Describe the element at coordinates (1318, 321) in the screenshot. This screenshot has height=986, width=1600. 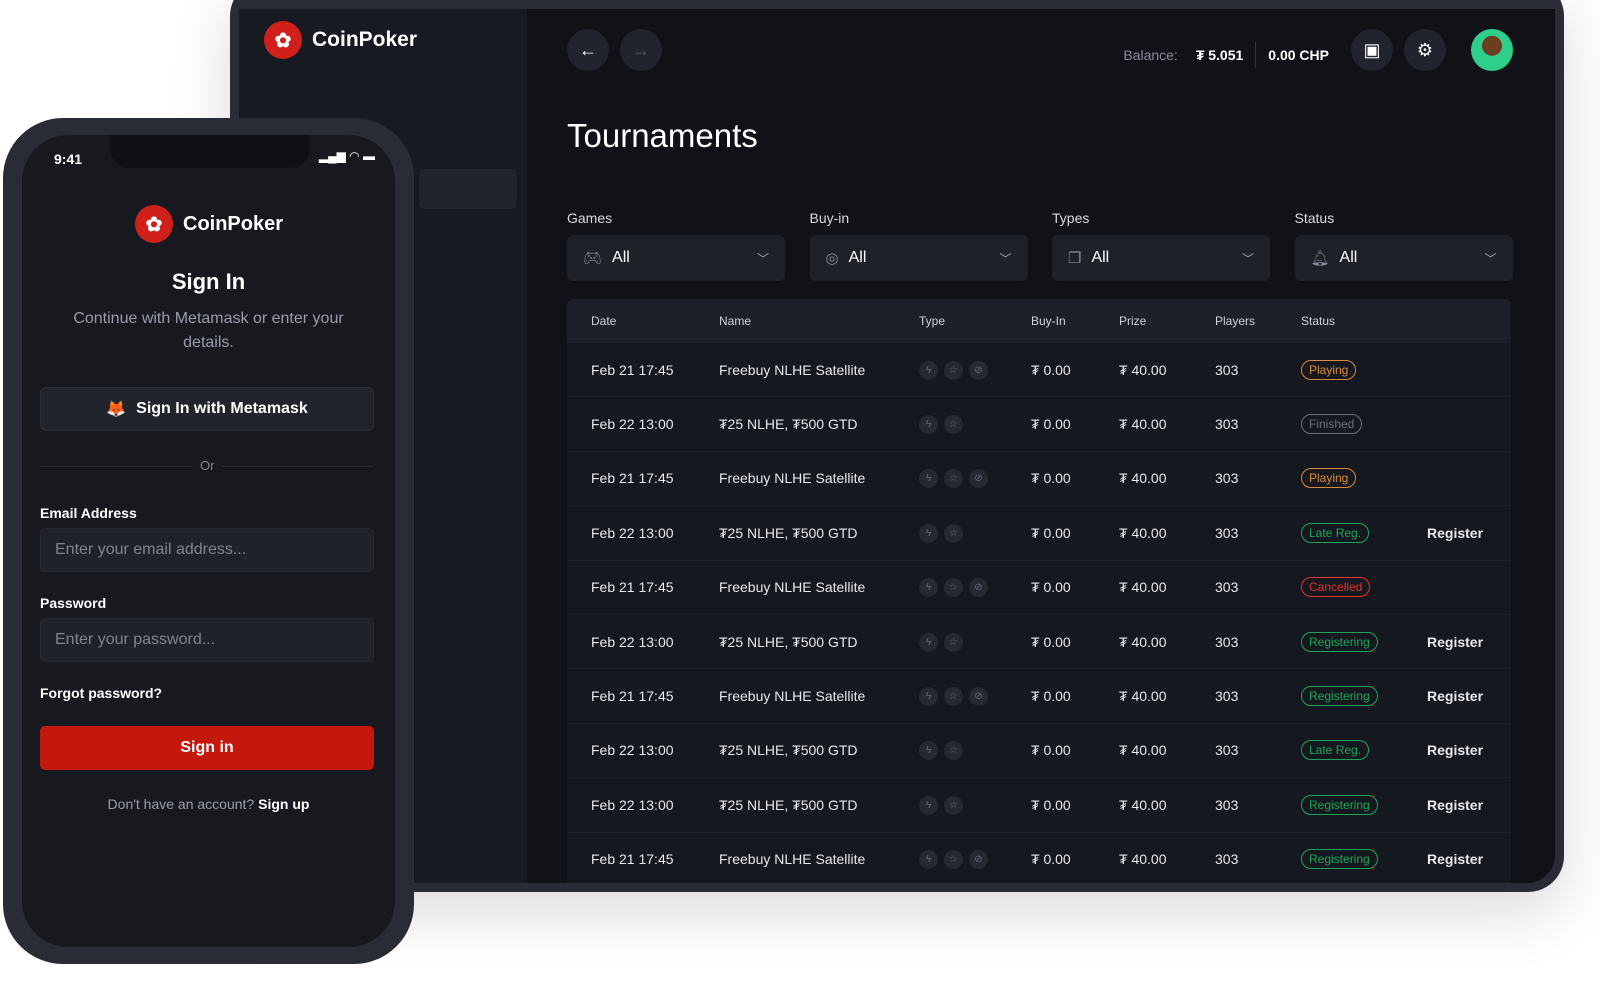
I see `col-status: Status` at that location.